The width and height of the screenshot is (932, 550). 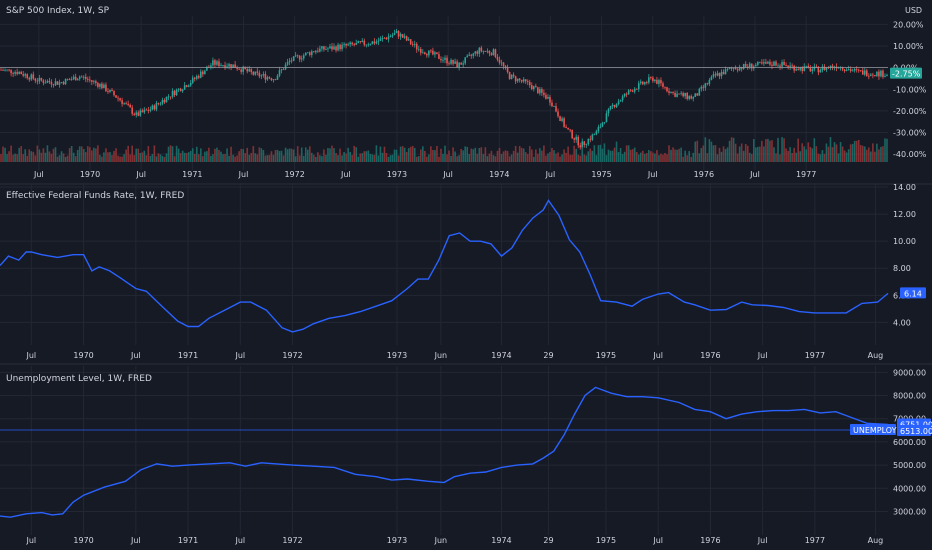 What do you see at coordinates (910, 154) in the screenshot?
I see `y-tick-label: -40.00%` at bounding box center [910, 154].